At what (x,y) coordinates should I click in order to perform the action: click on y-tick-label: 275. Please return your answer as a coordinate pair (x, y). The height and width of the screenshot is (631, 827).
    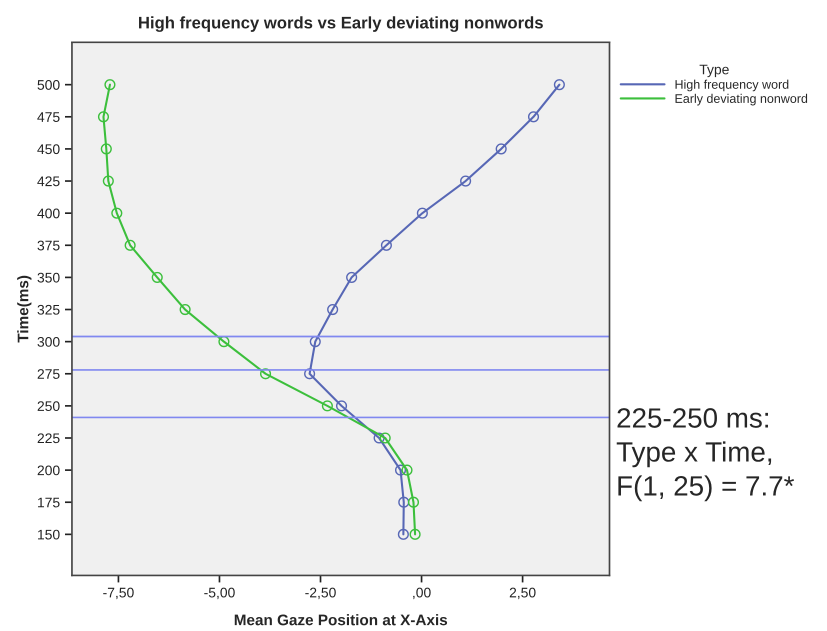
    Looking at the image, I should click on (49, 374).